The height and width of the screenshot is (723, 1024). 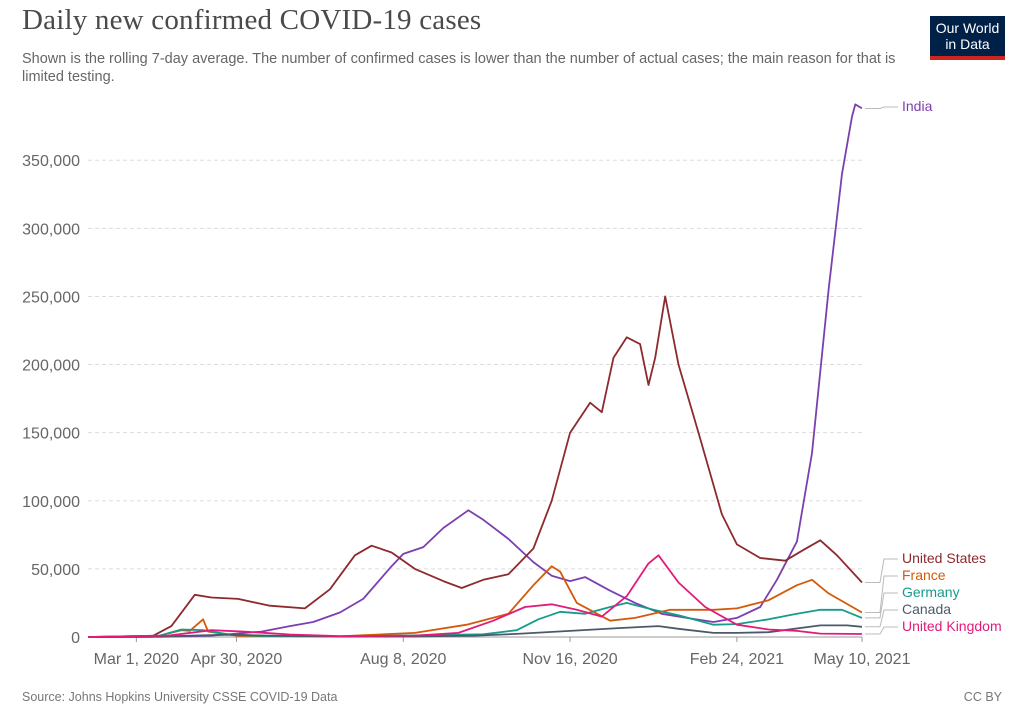 I want to click on series-label: United Kingdom, so click(x=952, y=626).